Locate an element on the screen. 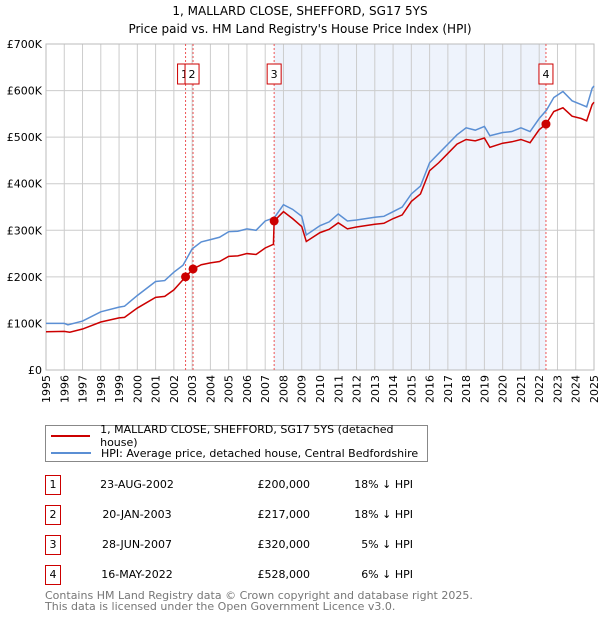 Image resolution: width=600 pixels, height=620 pixels. x-tick-label: 1996 is located at coordinates (64, 389).